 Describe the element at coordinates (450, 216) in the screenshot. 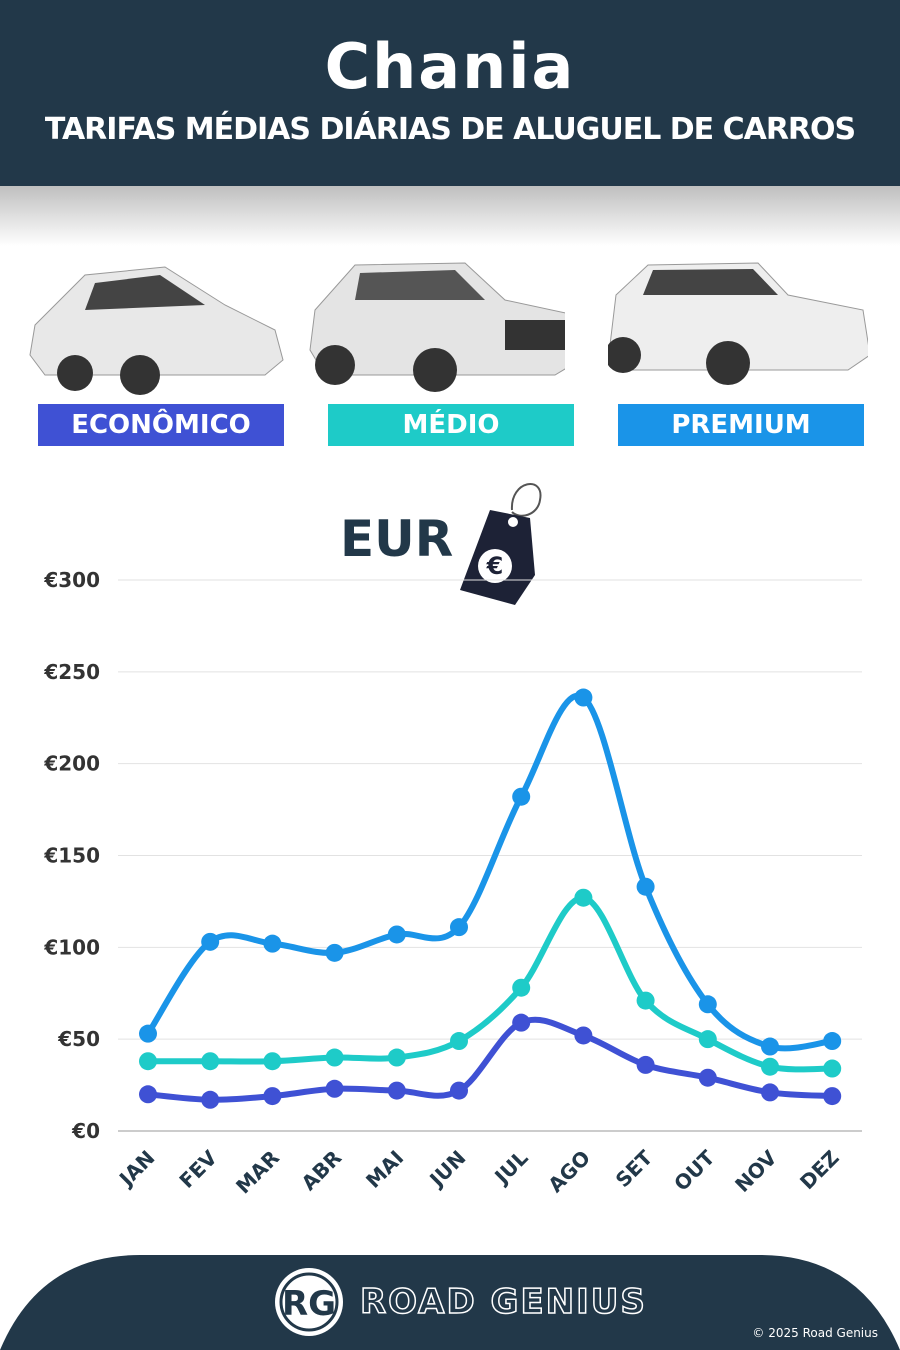

I see `header-shadow` at that location.